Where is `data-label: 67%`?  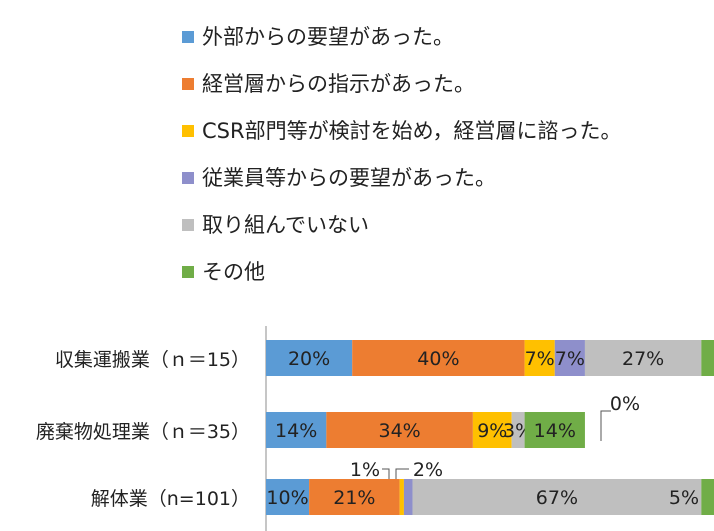 data-label: 67% is located at coordinates (557, 498).